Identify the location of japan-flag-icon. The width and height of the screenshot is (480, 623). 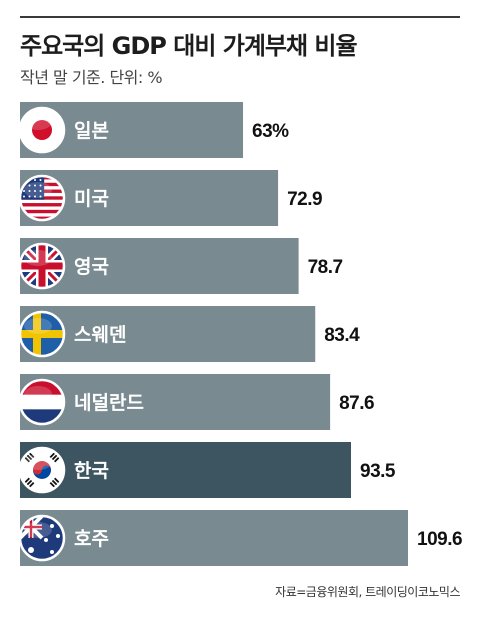
(42, 130).